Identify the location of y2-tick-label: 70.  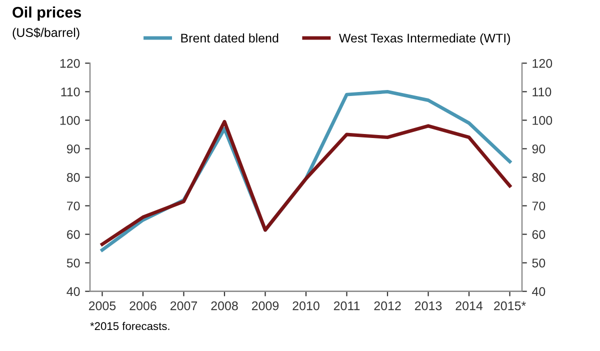
(539, 206).